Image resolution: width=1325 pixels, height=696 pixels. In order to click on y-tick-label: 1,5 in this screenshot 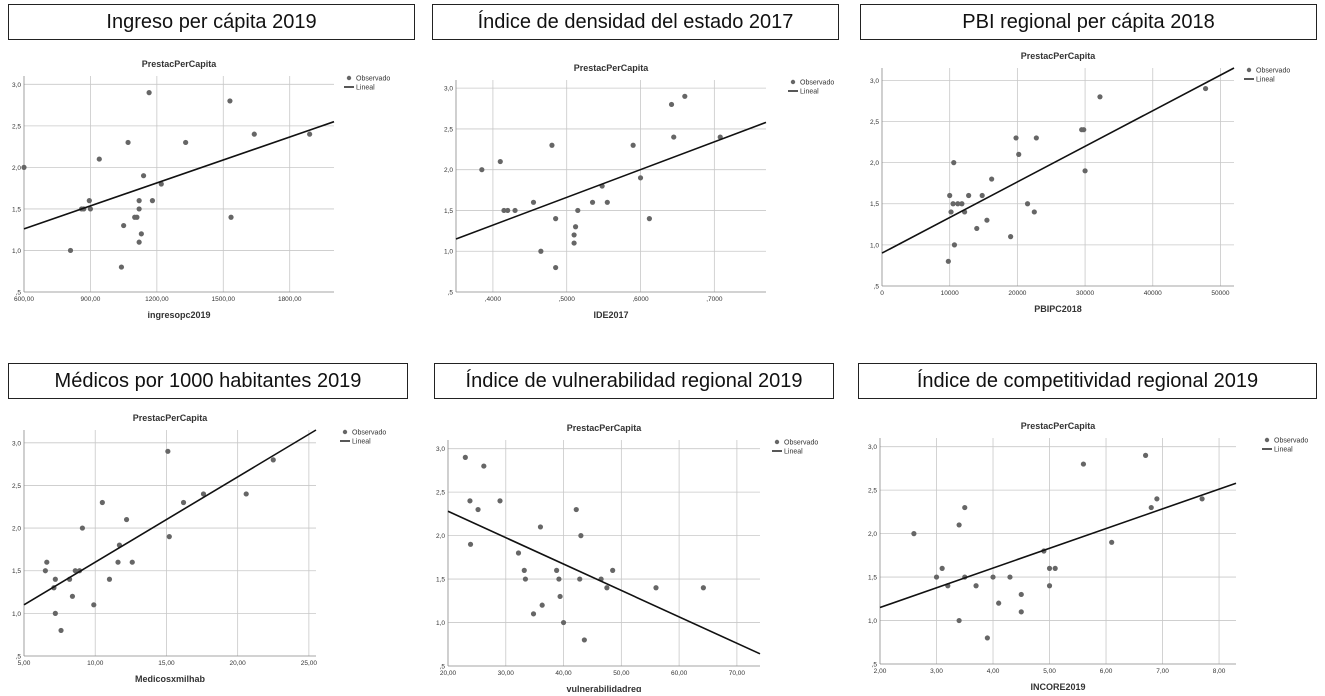, I will do `click(440, 580)`.